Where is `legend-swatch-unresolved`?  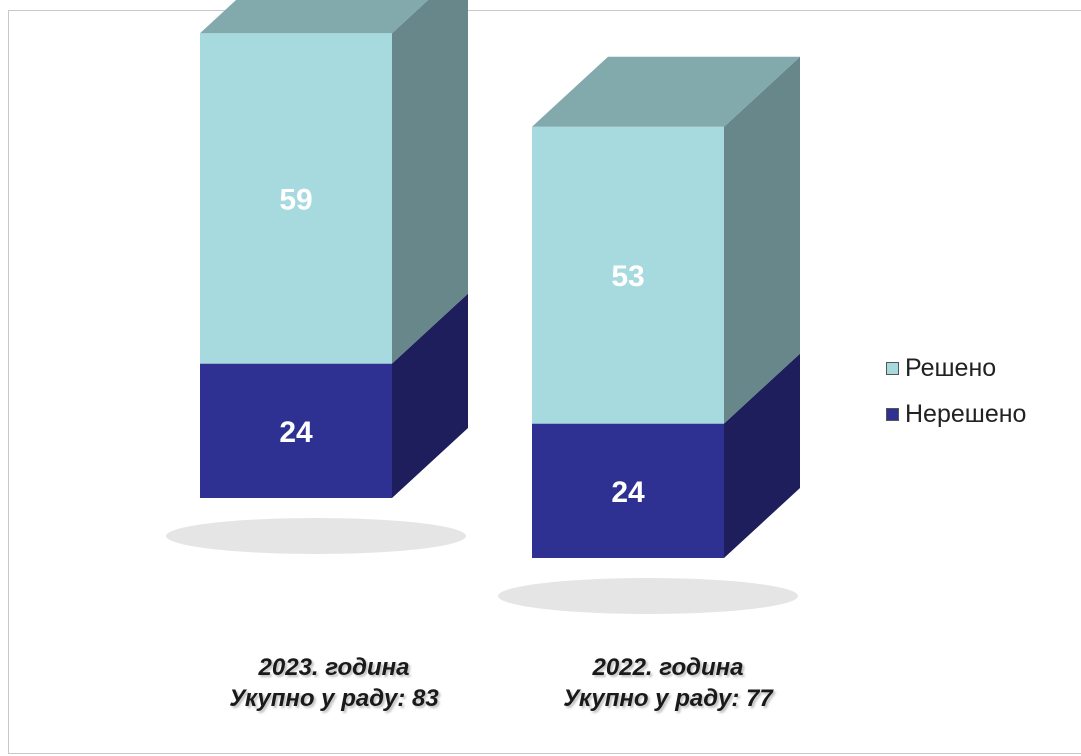
legend-swatch-unresolved is located at coordinates (892, 414).